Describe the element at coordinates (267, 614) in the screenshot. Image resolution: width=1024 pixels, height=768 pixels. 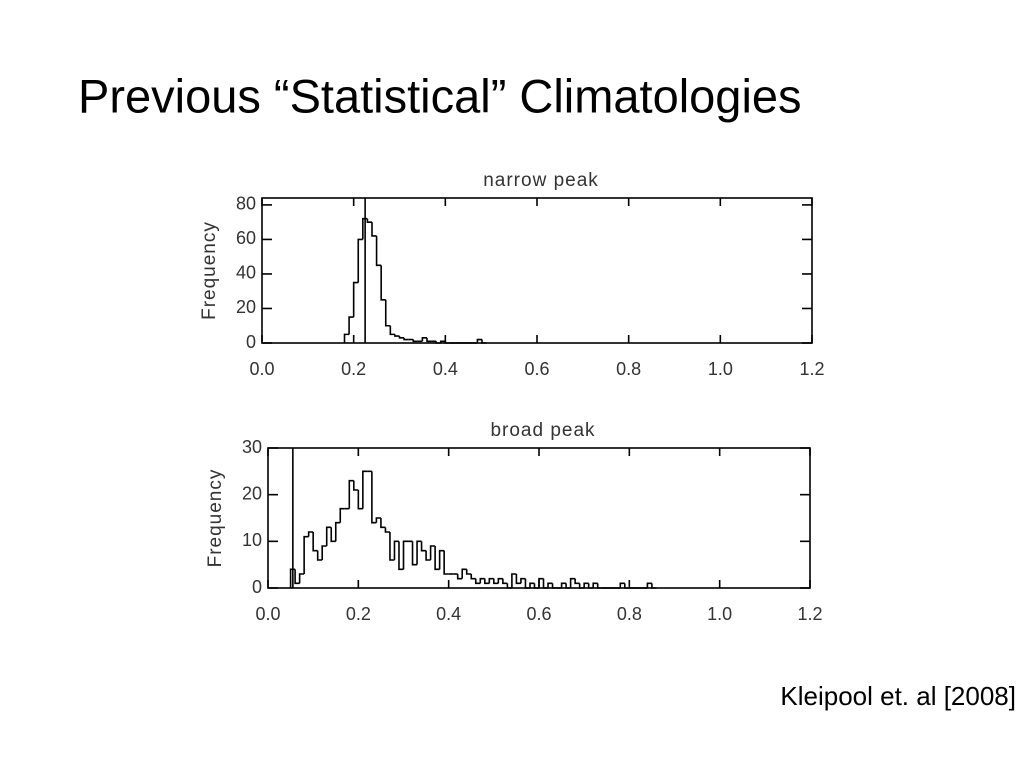
I see `x-tick-label: 0.0` at that location.